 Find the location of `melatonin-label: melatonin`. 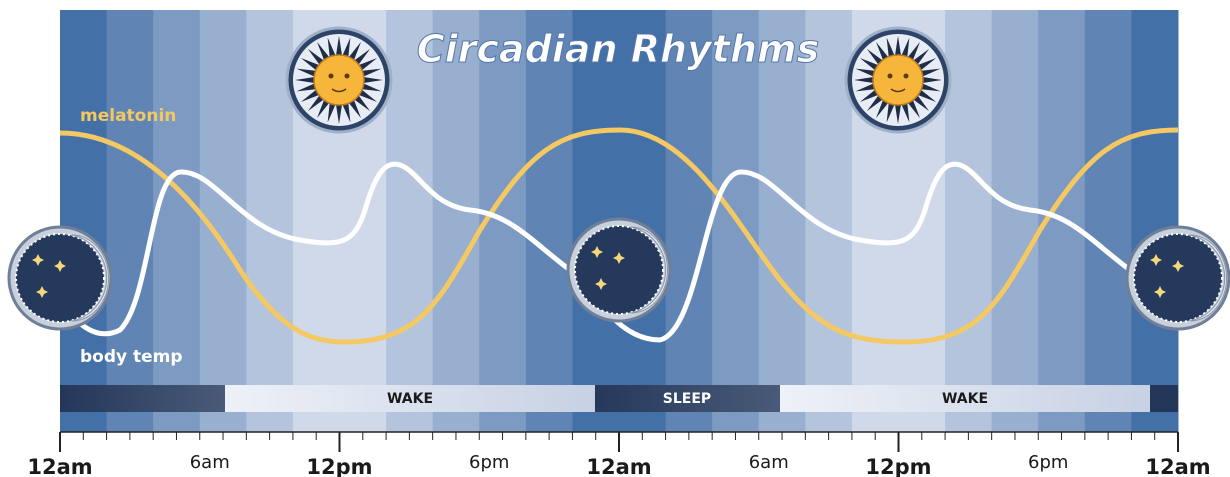

melatonin-label: melatonin is located at coordinates (128, 116).